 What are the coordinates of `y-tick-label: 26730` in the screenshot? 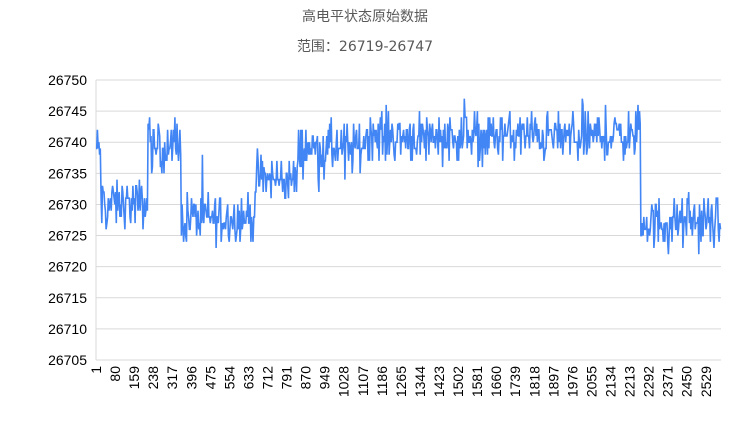 It's located at (67, 204).